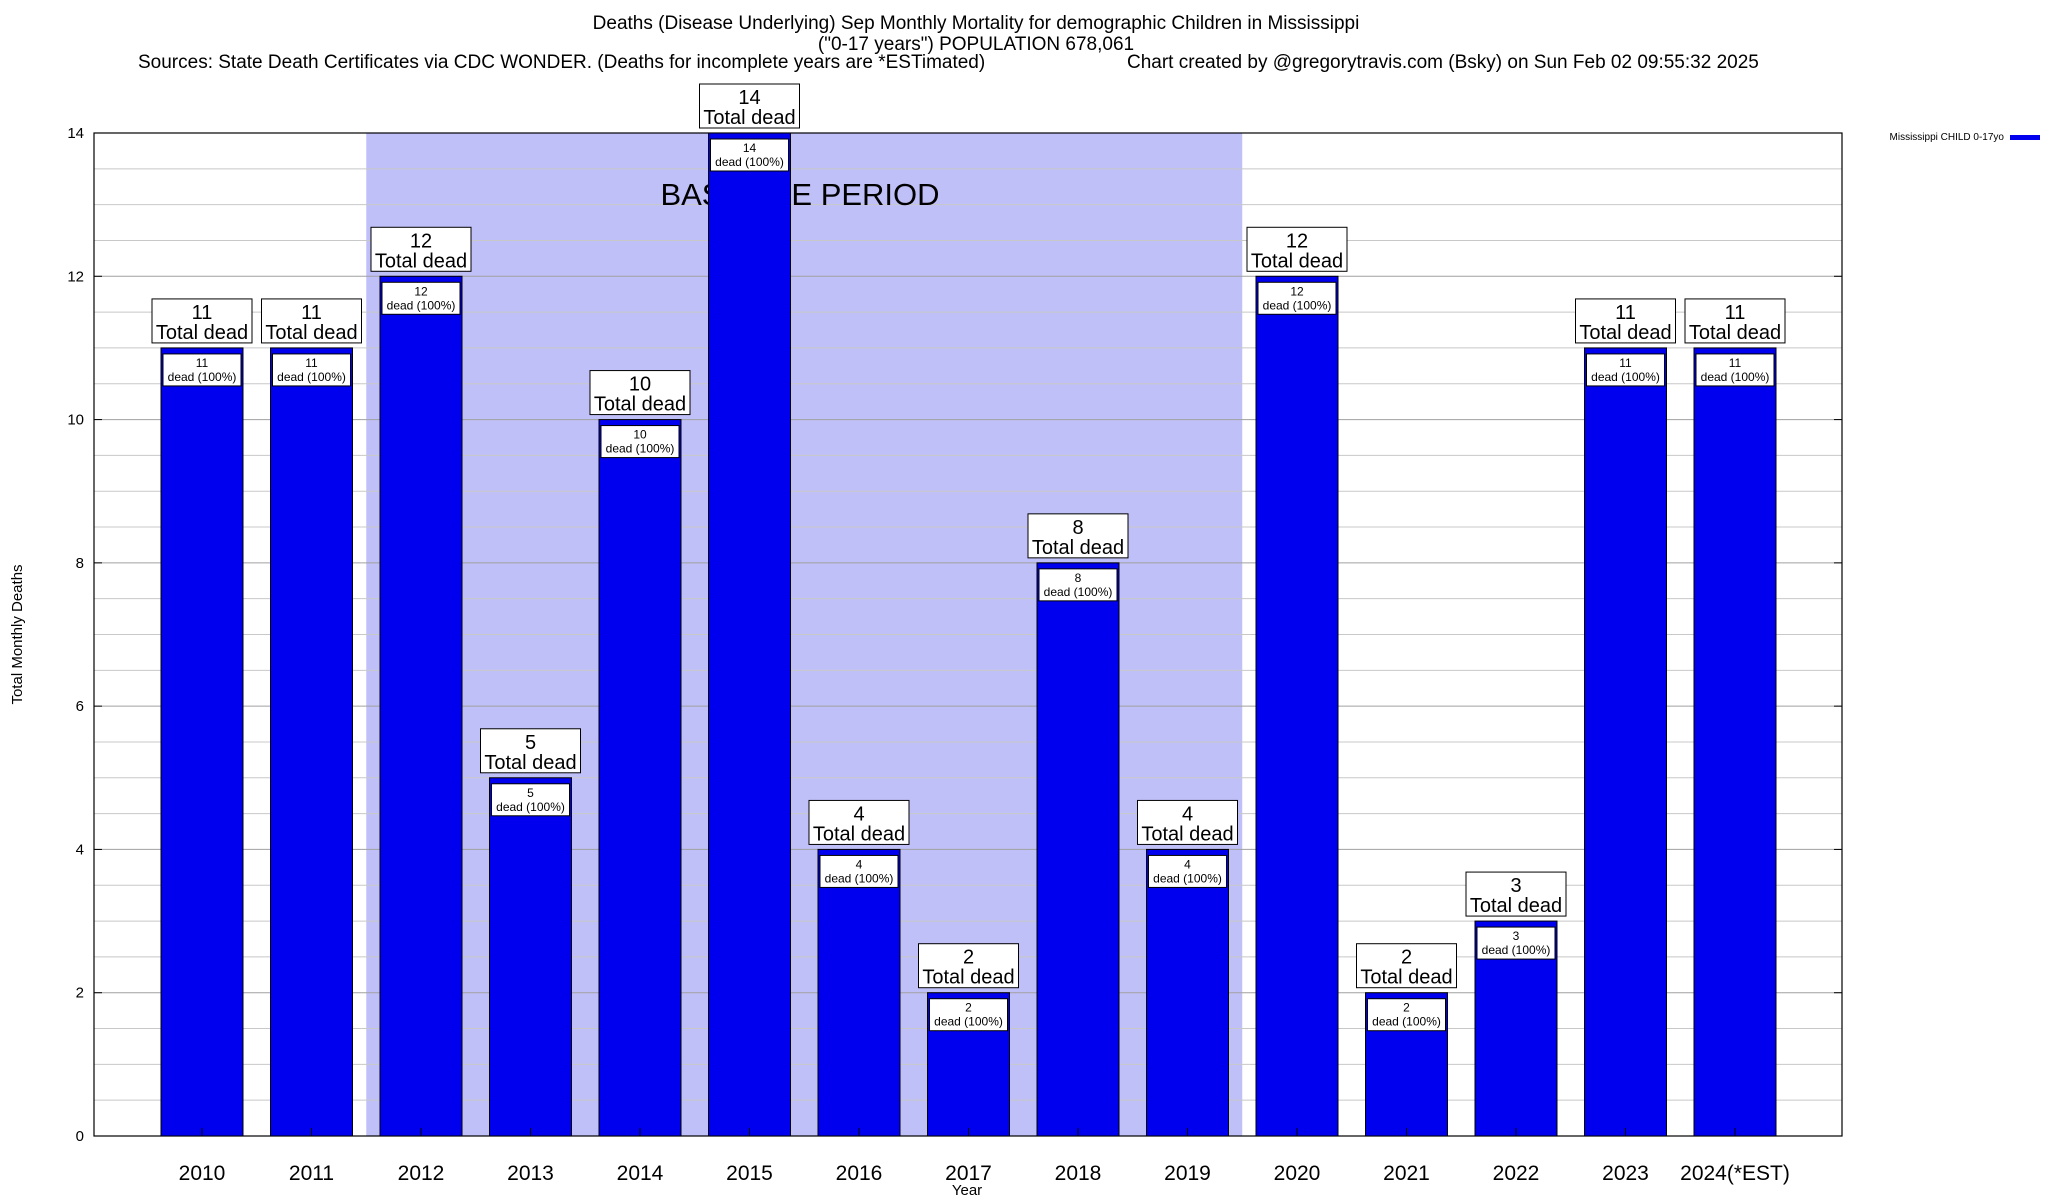  What do you see at coordinates (1297, 1173) in the screenshot?
I see `x-tick-label: 2020` at bounding box center [1297, 1173].